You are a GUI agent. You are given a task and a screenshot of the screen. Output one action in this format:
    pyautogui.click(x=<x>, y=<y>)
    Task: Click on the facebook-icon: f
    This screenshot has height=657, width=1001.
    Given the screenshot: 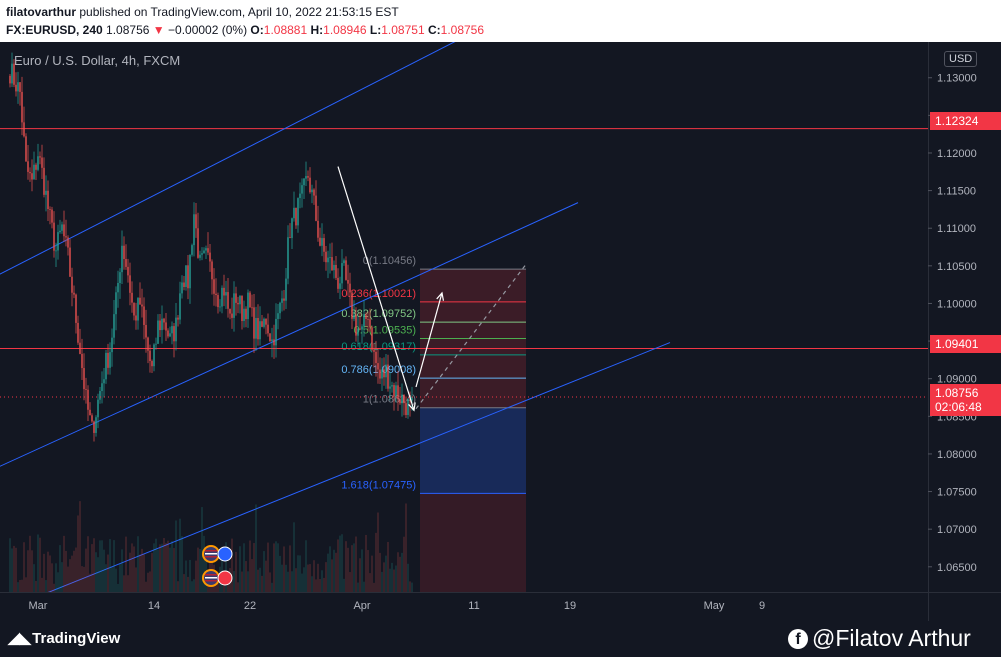 What is the action you would take?
    pyautogui.click(x=798, y=639)
    